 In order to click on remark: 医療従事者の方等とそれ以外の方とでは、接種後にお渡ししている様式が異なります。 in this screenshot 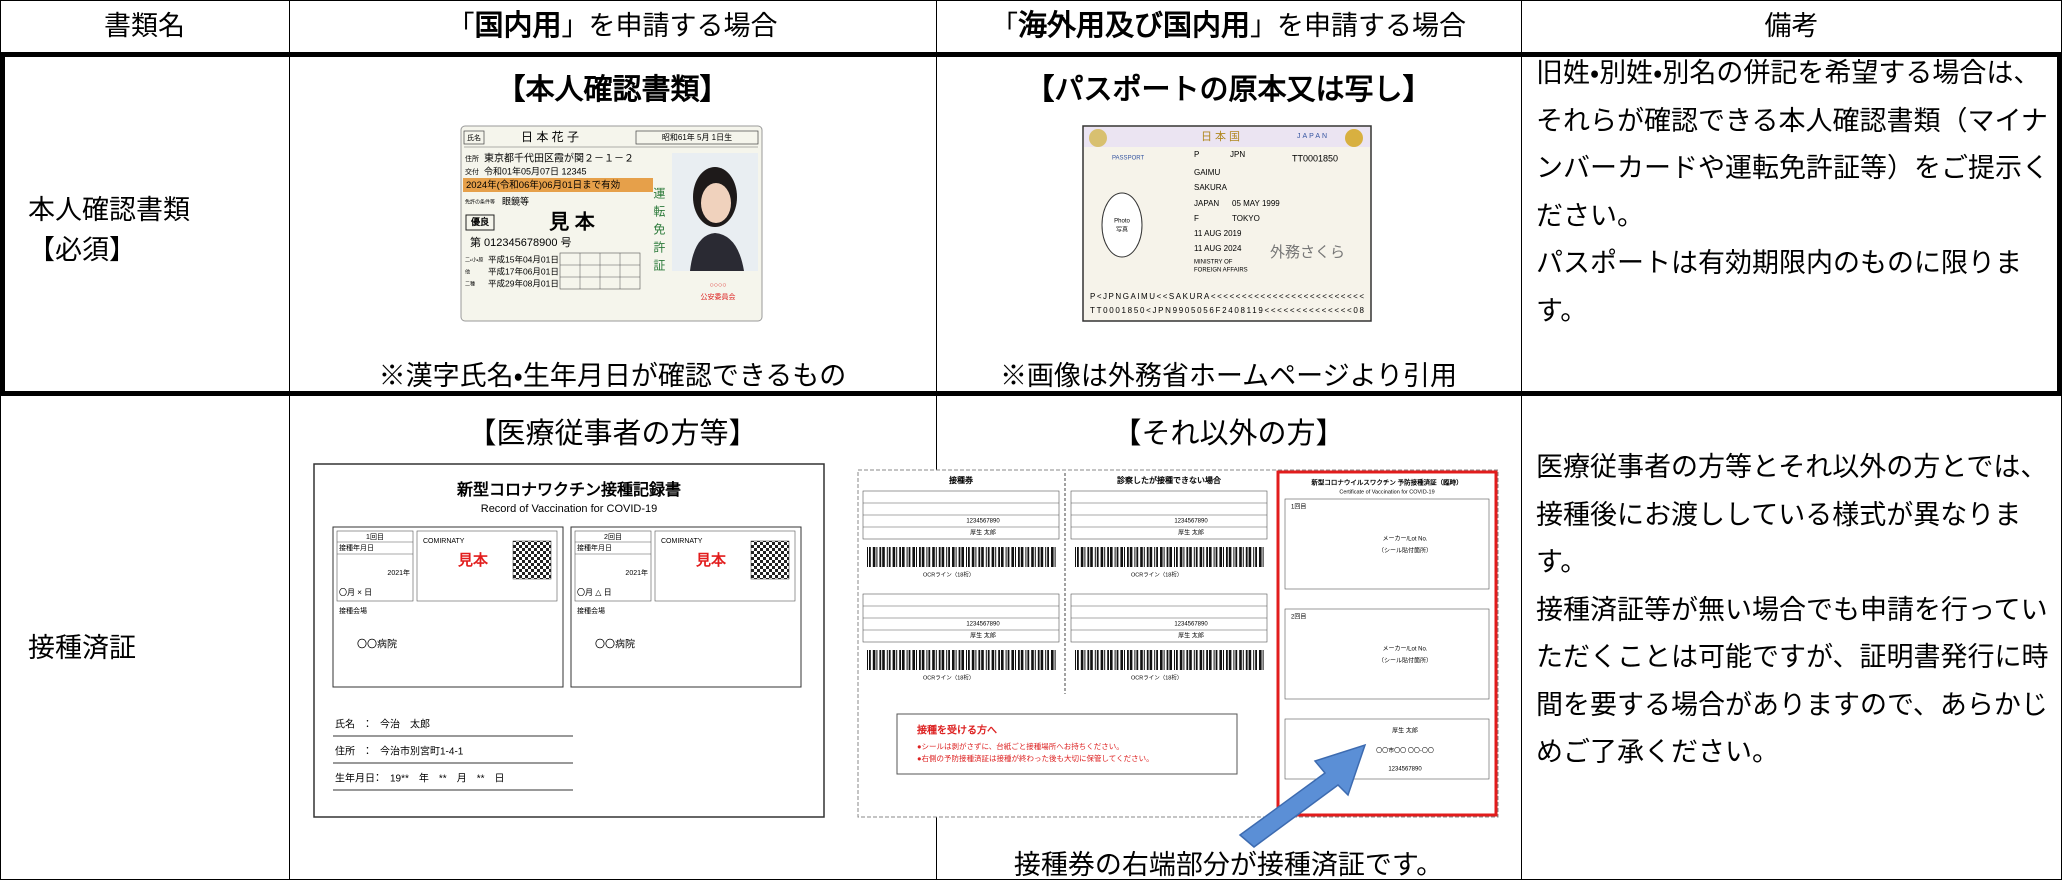, I will do `click(1792, 514)`.